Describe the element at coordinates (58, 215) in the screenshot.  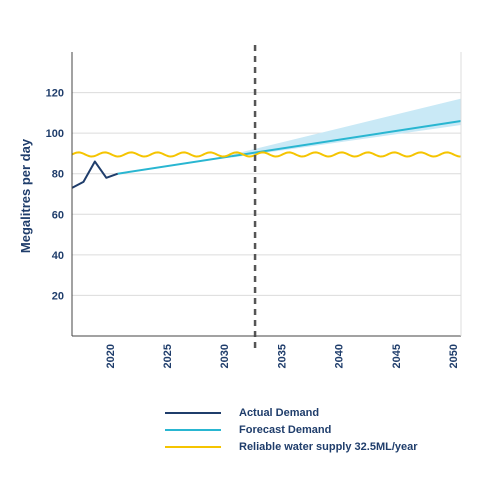
I see `y-tick-label-60: 60` at that location.